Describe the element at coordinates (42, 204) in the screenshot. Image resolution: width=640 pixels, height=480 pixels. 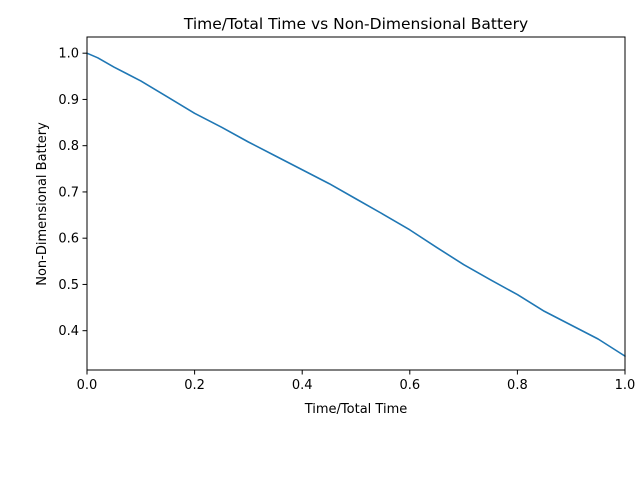
I see `y-axis-label: Non-Dimensional Battery` at that location.